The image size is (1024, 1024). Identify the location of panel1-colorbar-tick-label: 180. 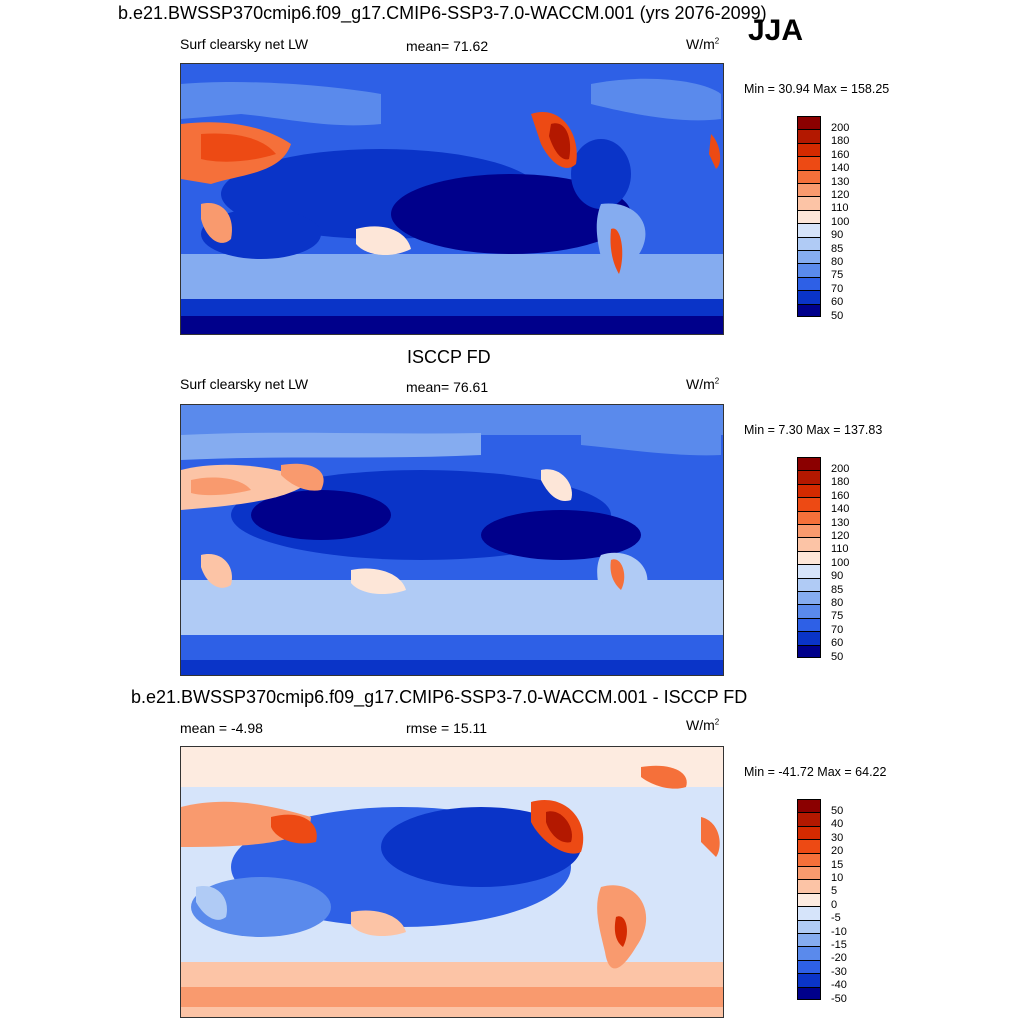
(840, 141).